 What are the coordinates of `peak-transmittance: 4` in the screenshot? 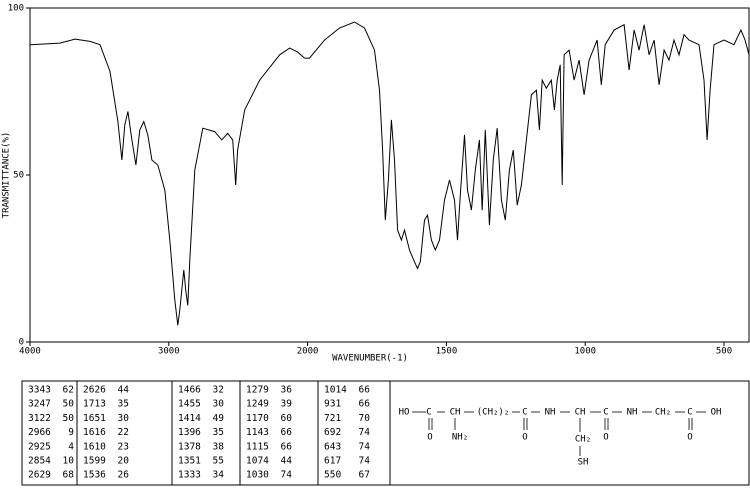 It's located at (71, 446).